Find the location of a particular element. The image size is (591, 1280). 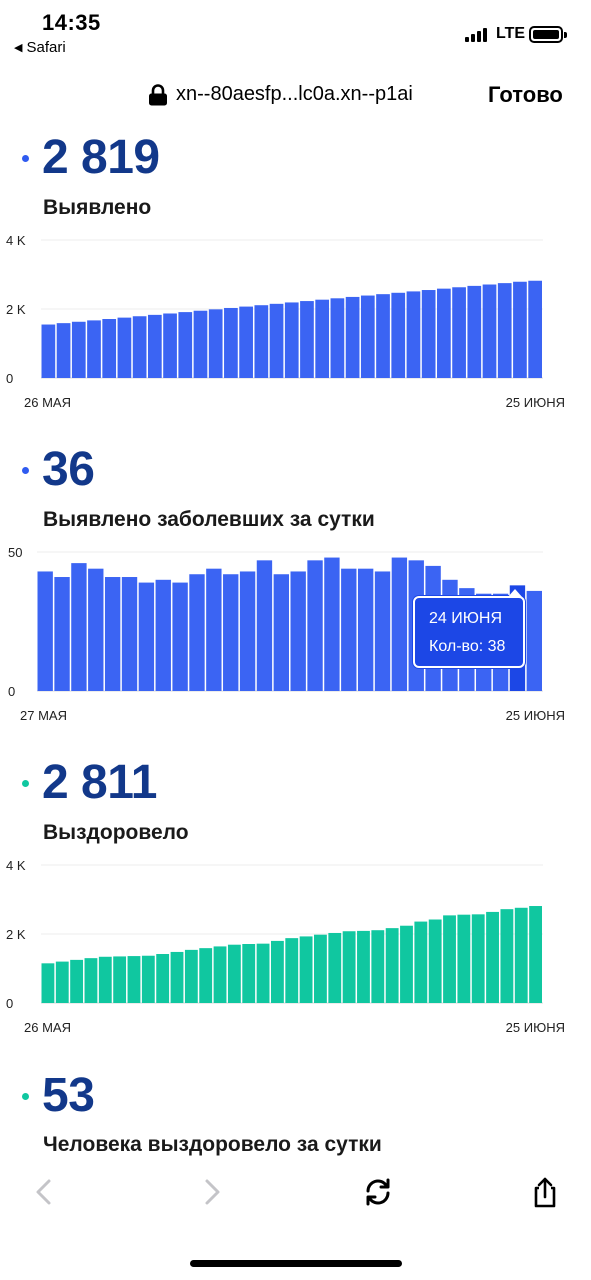

daily-detected-label: Выявлено заболевших за сутки is located at coordinates (209, 519).